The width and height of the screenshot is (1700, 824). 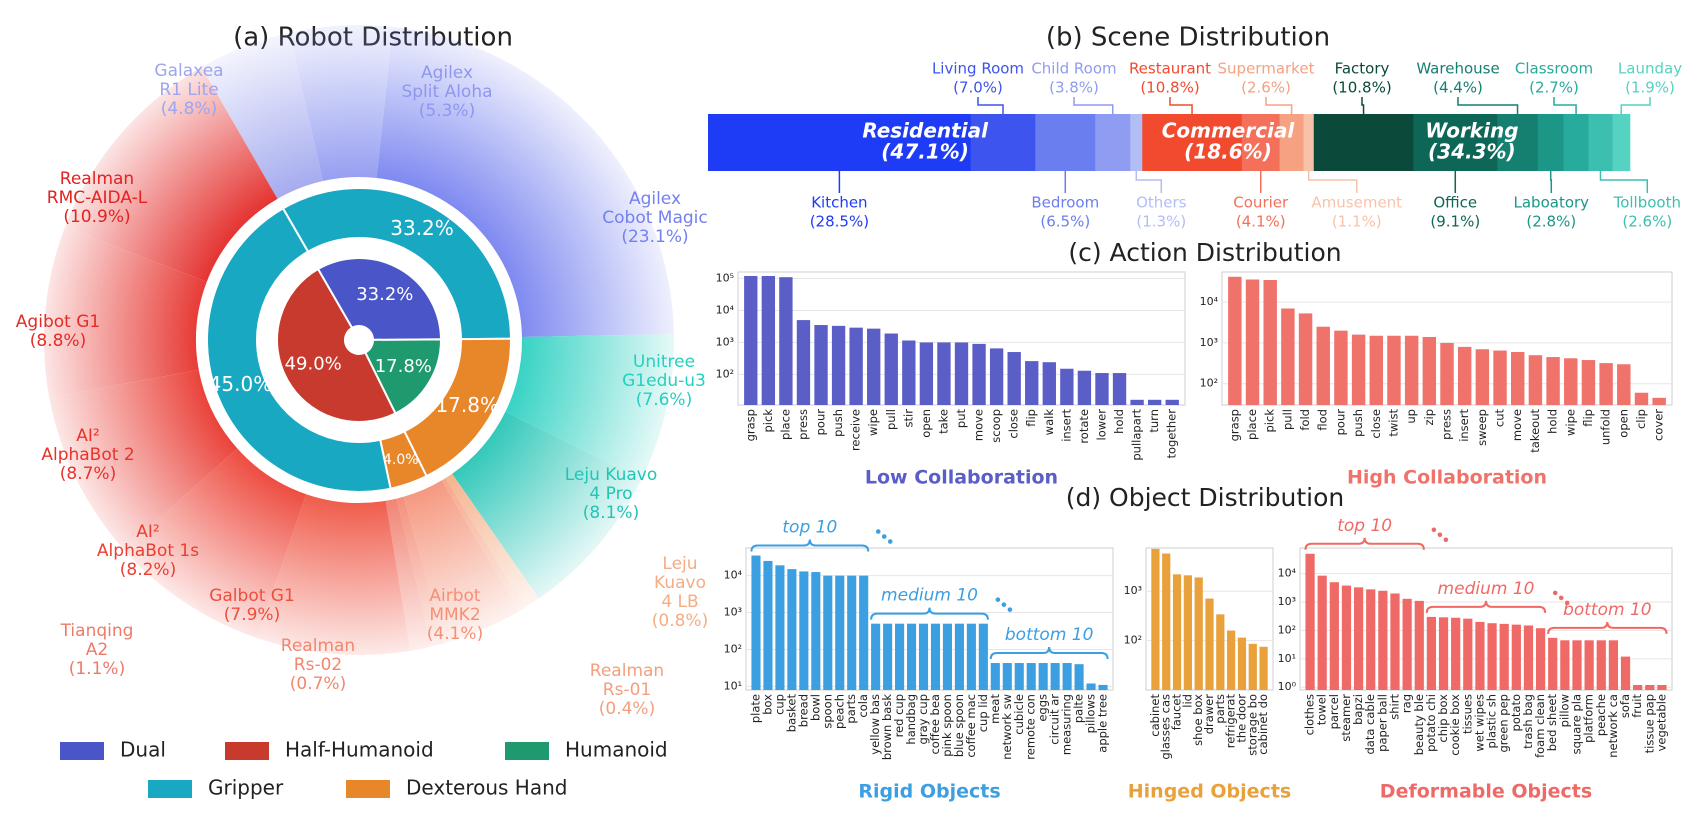 What do you see at coordinates (88, 445) in the screenshot?
I see `robot-name: AI² AlphaBot 2` at bounding box center [88, 445].